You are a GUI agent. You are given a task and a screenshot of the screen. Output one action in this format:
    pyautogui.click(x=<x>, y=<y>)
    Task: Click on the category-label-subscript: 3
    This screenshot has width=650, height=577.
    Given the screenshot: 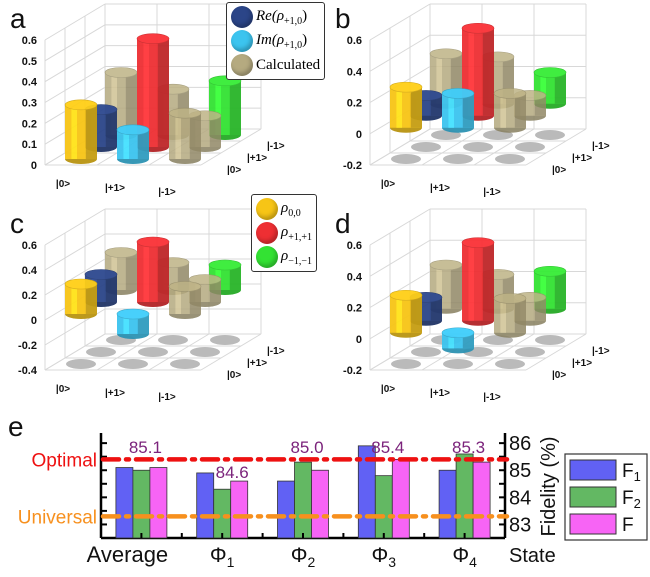 What is the action you would take?
    pyautogui.click(x=392, y=562)
    